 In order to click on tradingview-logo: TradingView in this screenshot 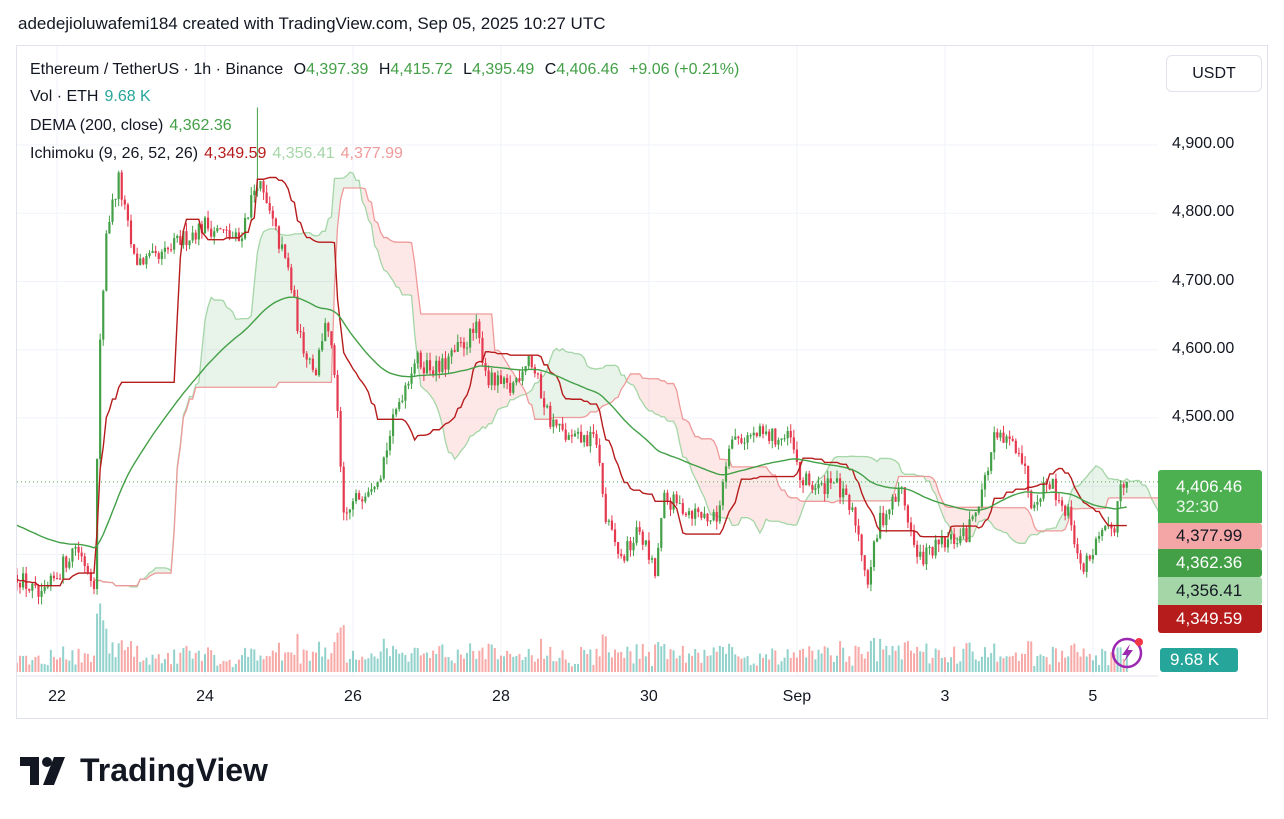, I will do `click(144, 770)`.